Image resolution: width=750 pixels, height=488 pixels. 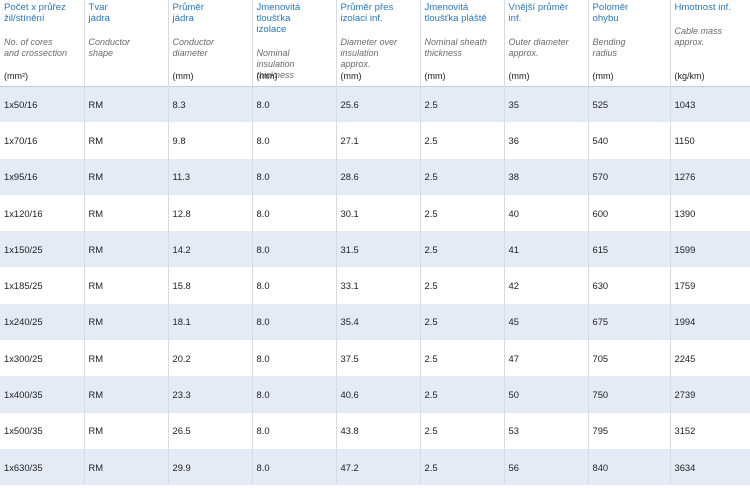 I want to click on header-unit: (kg/km), so click(x=689, y=76).